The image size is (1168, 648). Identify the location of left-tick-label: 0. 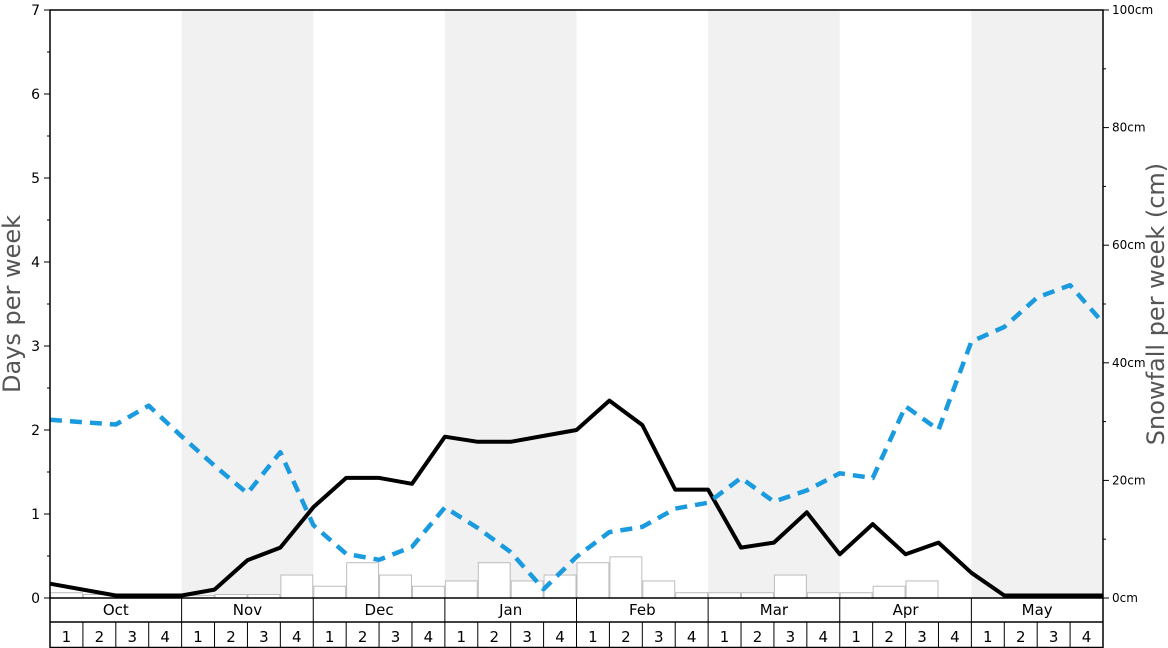
(35, 599).